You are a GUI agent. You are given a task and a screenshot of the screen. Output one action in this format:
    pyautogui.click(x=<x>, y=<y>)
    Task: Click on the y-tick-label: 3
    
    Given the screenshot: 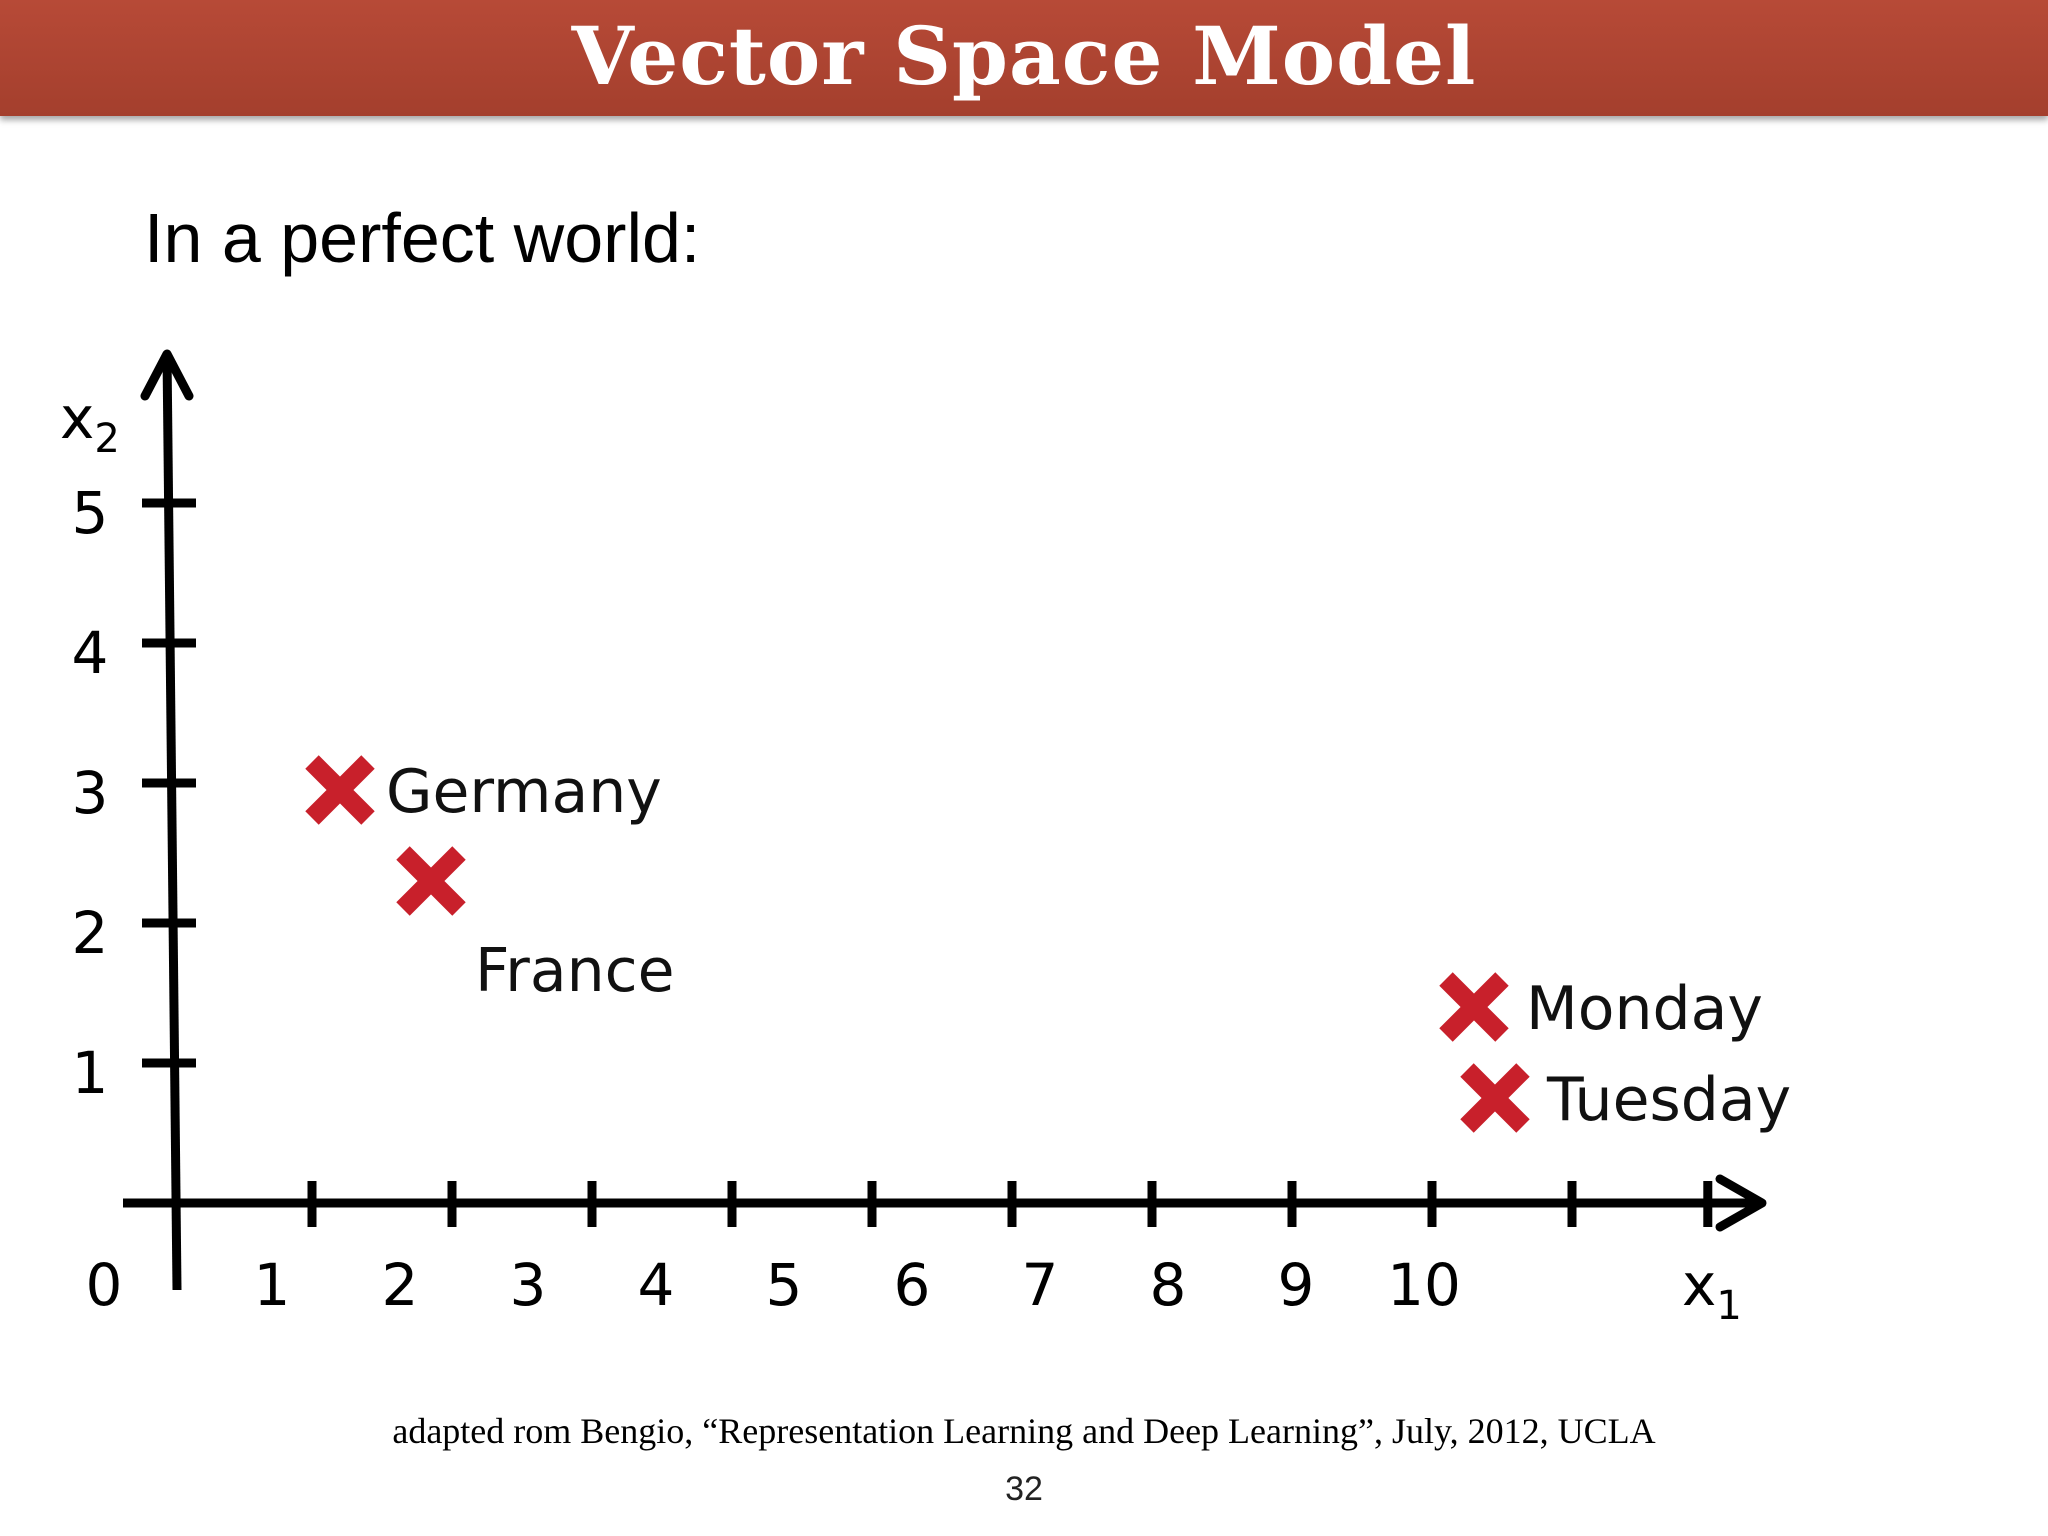 What is the action you would take?
    pyautogui.click(x=90, y=793)
    